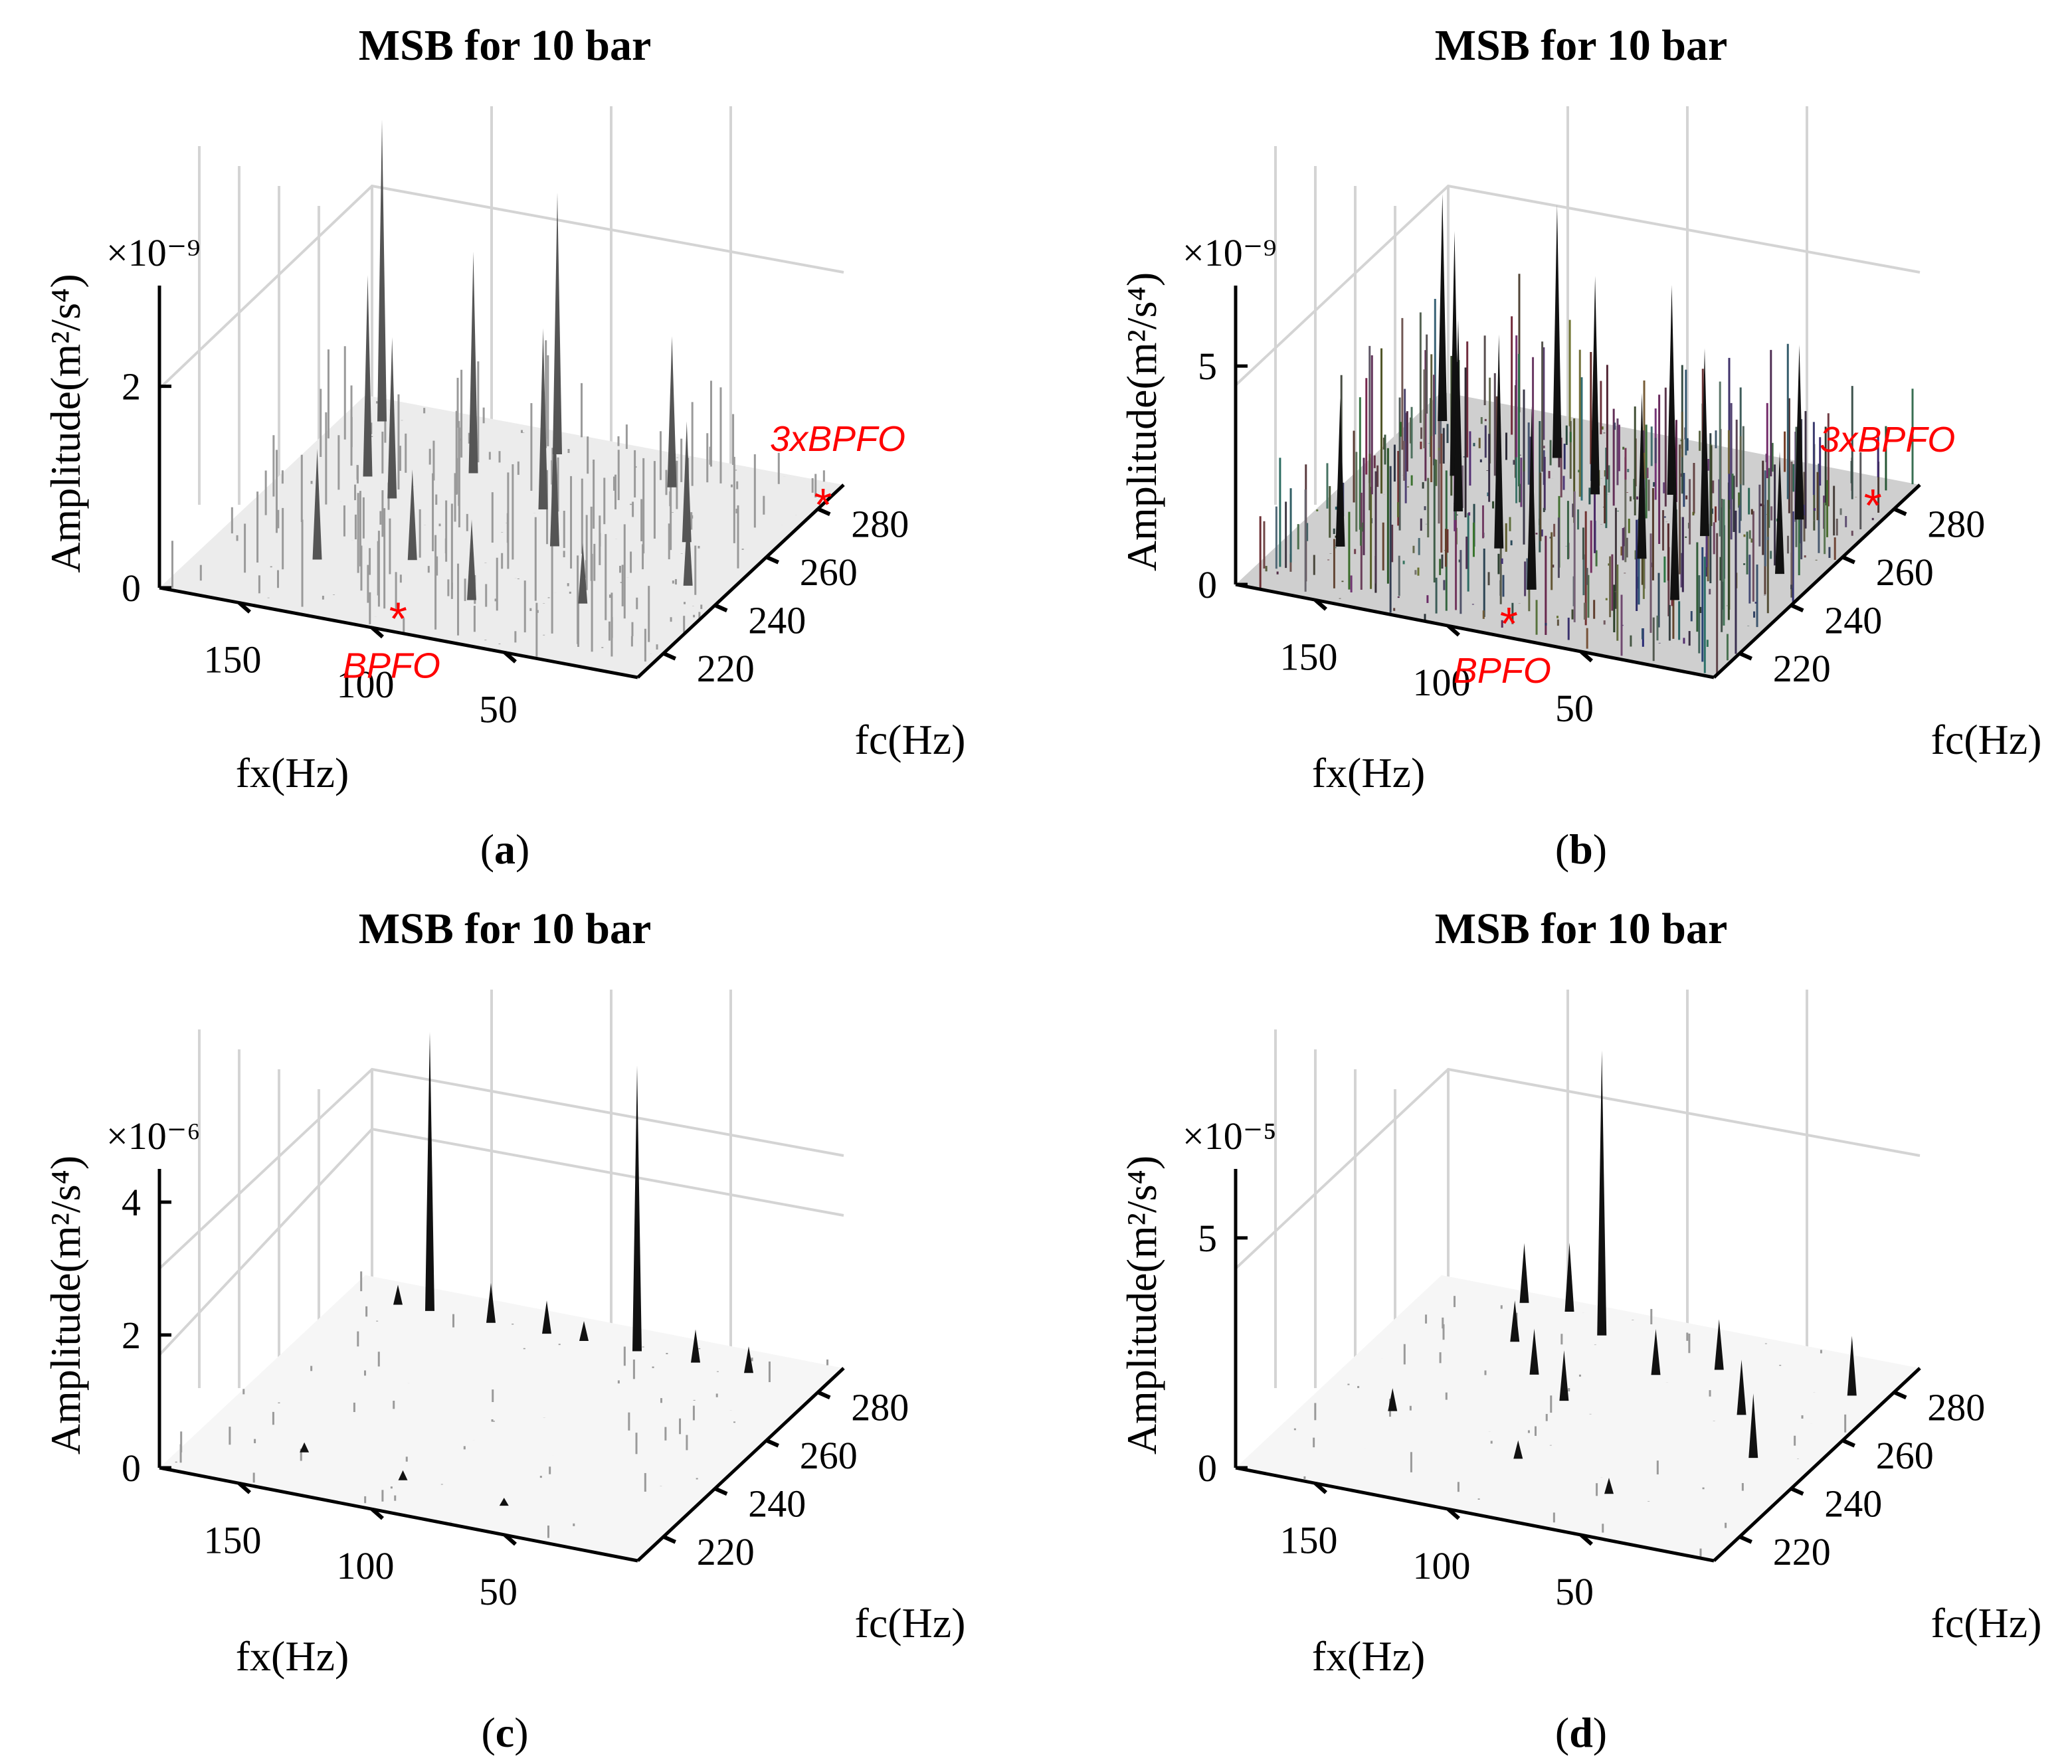 The image size is (2072, 1764). Describe the element at coordinates (505, 849) in the screenshot. I see `panel-label: (a)` at that location.